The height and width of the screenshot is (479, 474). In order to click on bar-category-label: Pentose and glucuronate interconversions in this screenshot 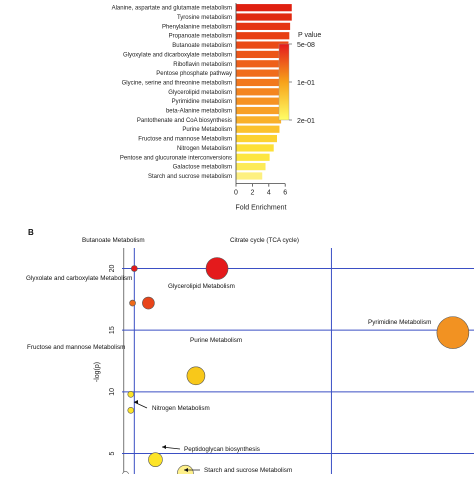, I will do `click(176, 158)`.